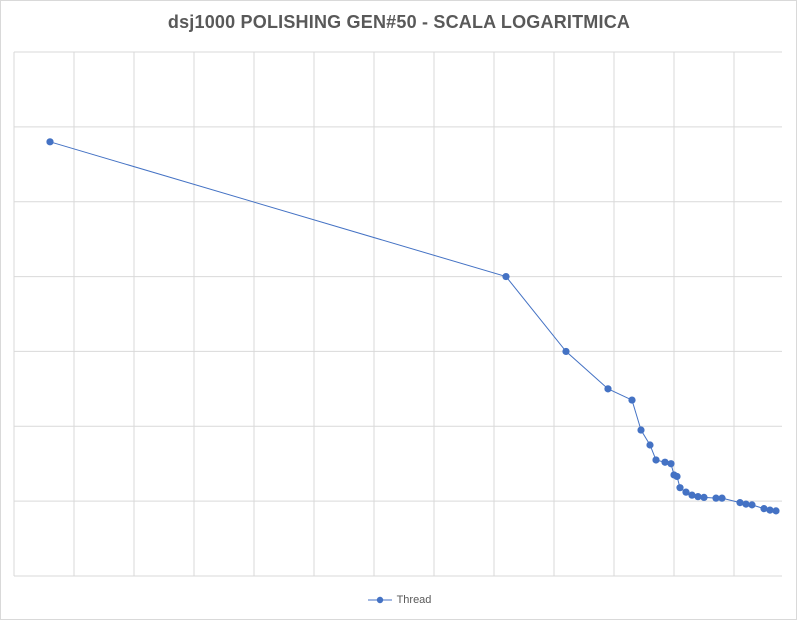  What do you see at coordinates (414, 600) in the screenshot?
I see `legend-label-thread: Thread` at bounding box center [414, 600].